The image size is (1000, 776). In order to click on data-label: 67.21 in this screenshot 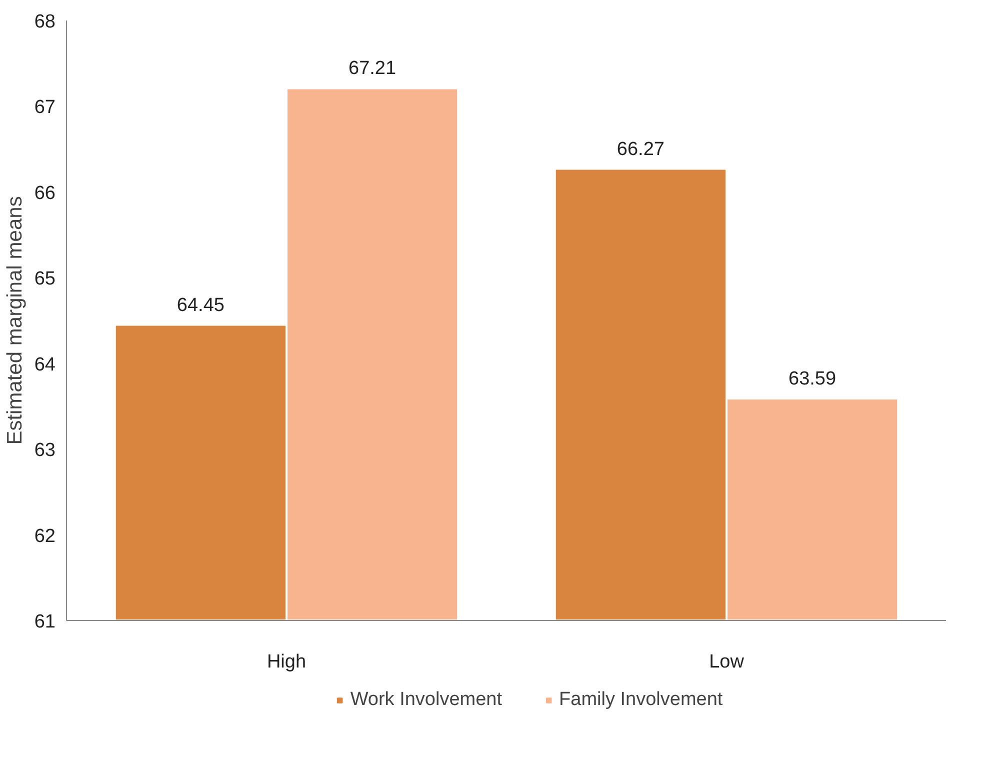, I will do `click(372, 69)`.